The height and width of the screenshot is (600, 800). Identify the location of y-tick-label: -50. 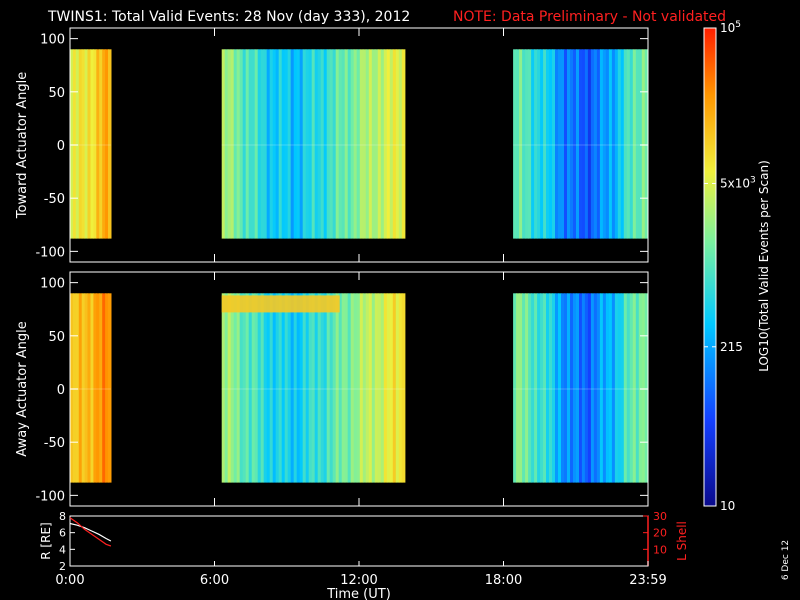
(54, 443).